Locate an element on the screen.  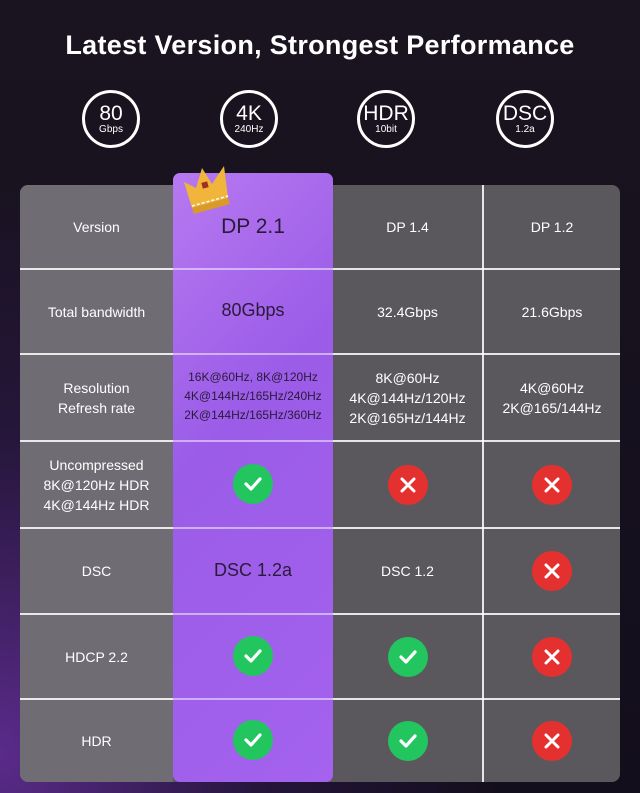
cell-text: Version is located at coordinates (96, 226).